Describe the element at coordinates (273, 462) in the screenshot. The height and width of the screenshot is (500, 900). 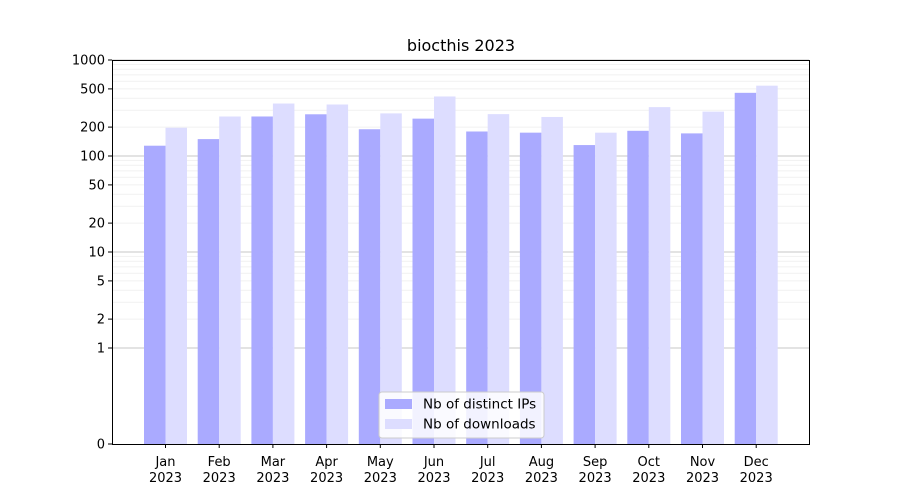
I see `x-tick-label-month: Mar` at that location.